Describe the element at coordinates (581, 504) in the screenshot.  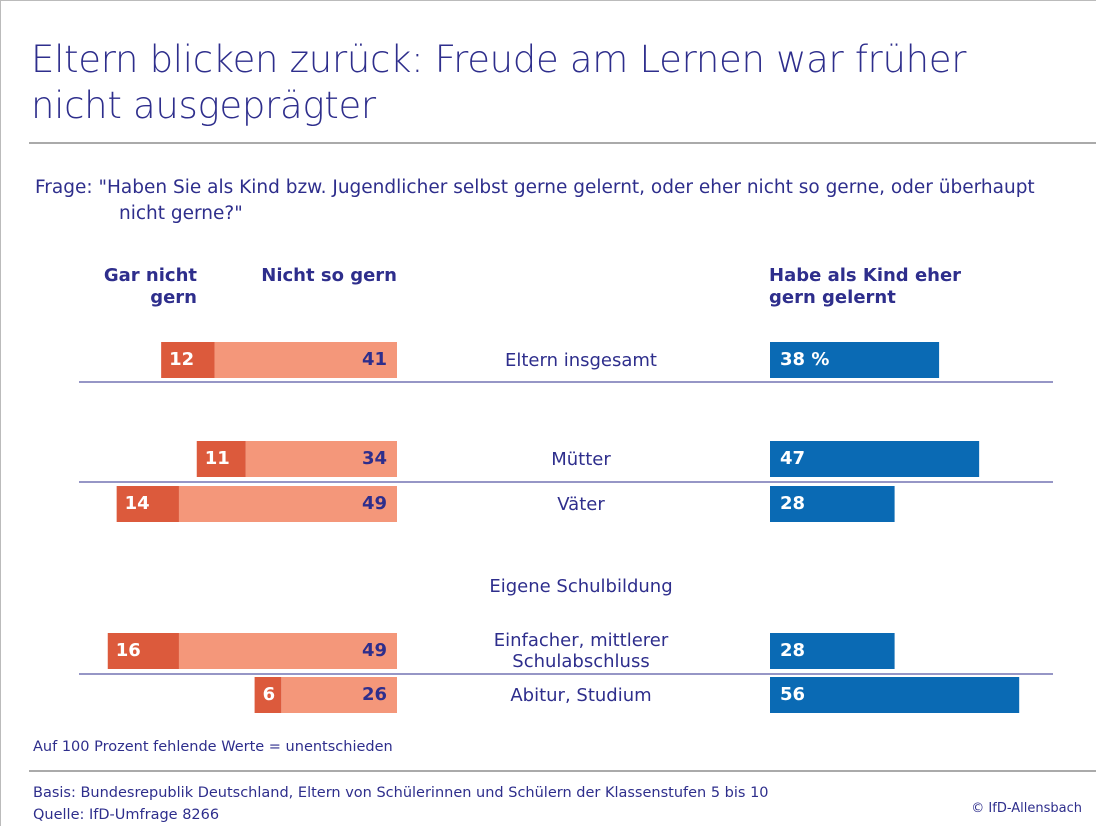
I see `category-label: Väter` at that location.